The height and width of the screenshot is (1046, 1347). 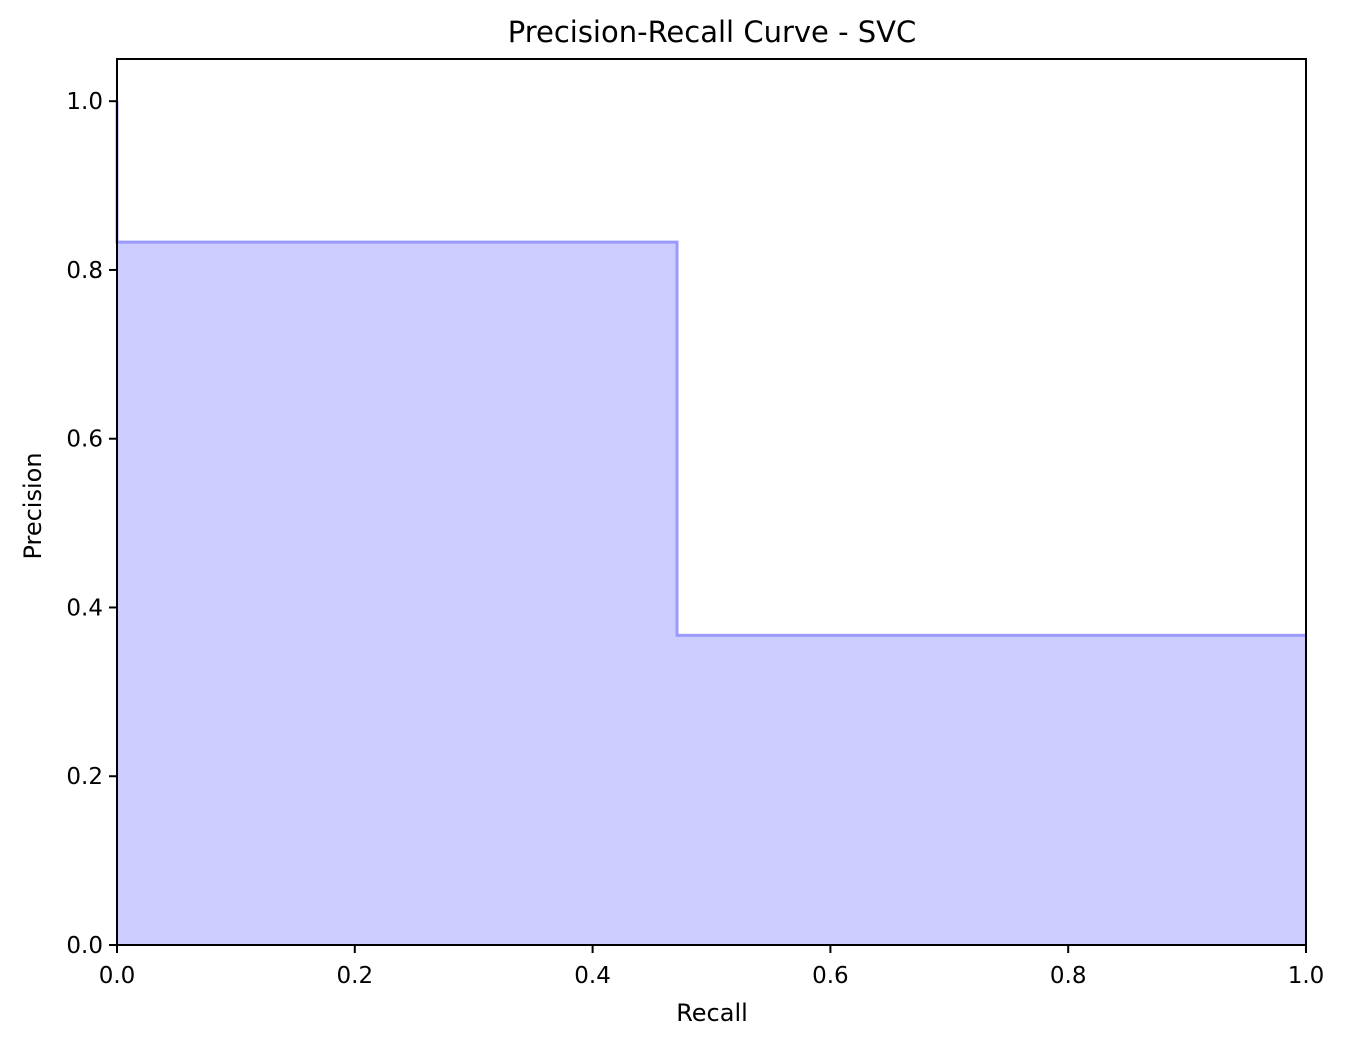 What do you see at coordinates (84, 608) in the screenshot?
I see `y-tick-label: 0.4` at bounding box center [84, 608].